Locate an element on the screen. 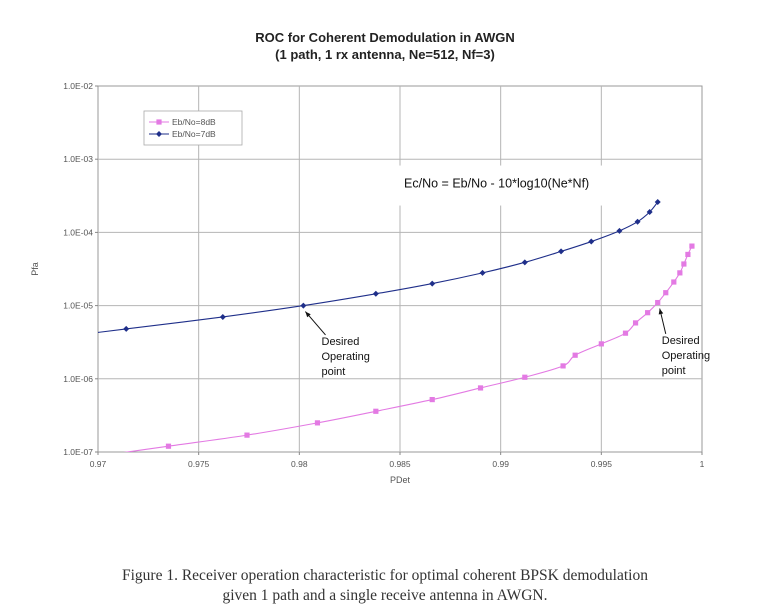 This screenshot has width=770, height=606. y-tick-label: 1.0E-05 is located at coordinates (78, 306).